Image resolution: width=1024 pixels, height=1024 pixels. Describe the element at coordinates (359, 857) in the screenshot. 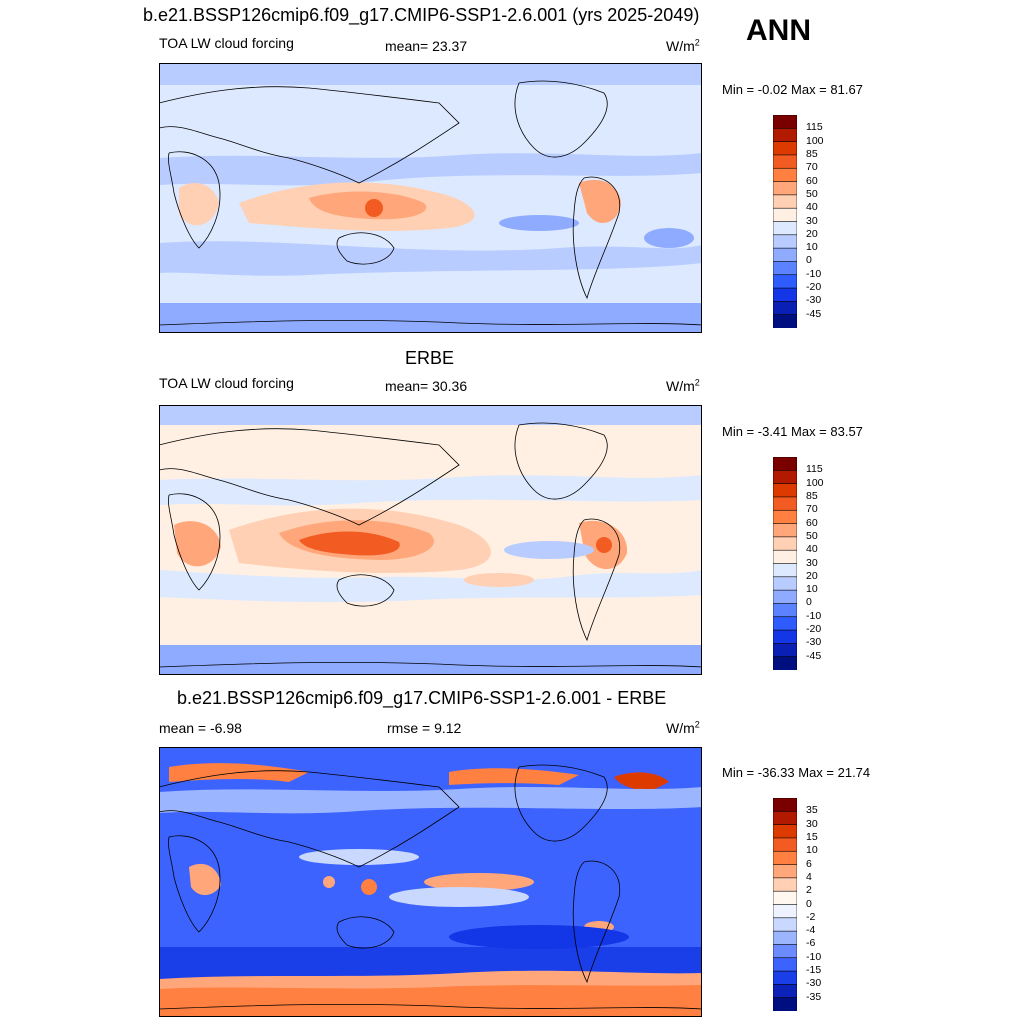

I see `equatorial-light` at that location.